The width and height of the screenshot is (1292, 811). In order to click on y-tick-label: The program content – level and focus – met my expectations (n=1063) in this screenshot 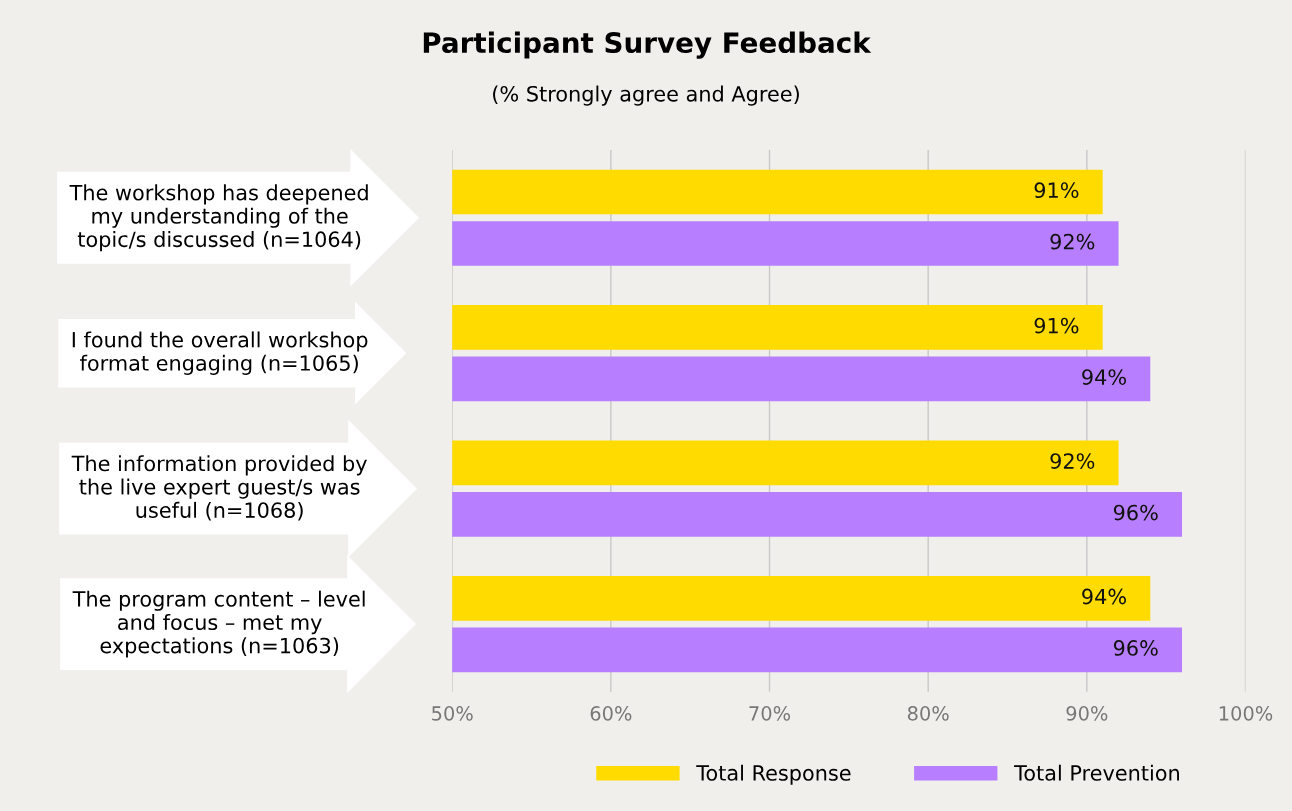, I will do `click(218, 624)`.